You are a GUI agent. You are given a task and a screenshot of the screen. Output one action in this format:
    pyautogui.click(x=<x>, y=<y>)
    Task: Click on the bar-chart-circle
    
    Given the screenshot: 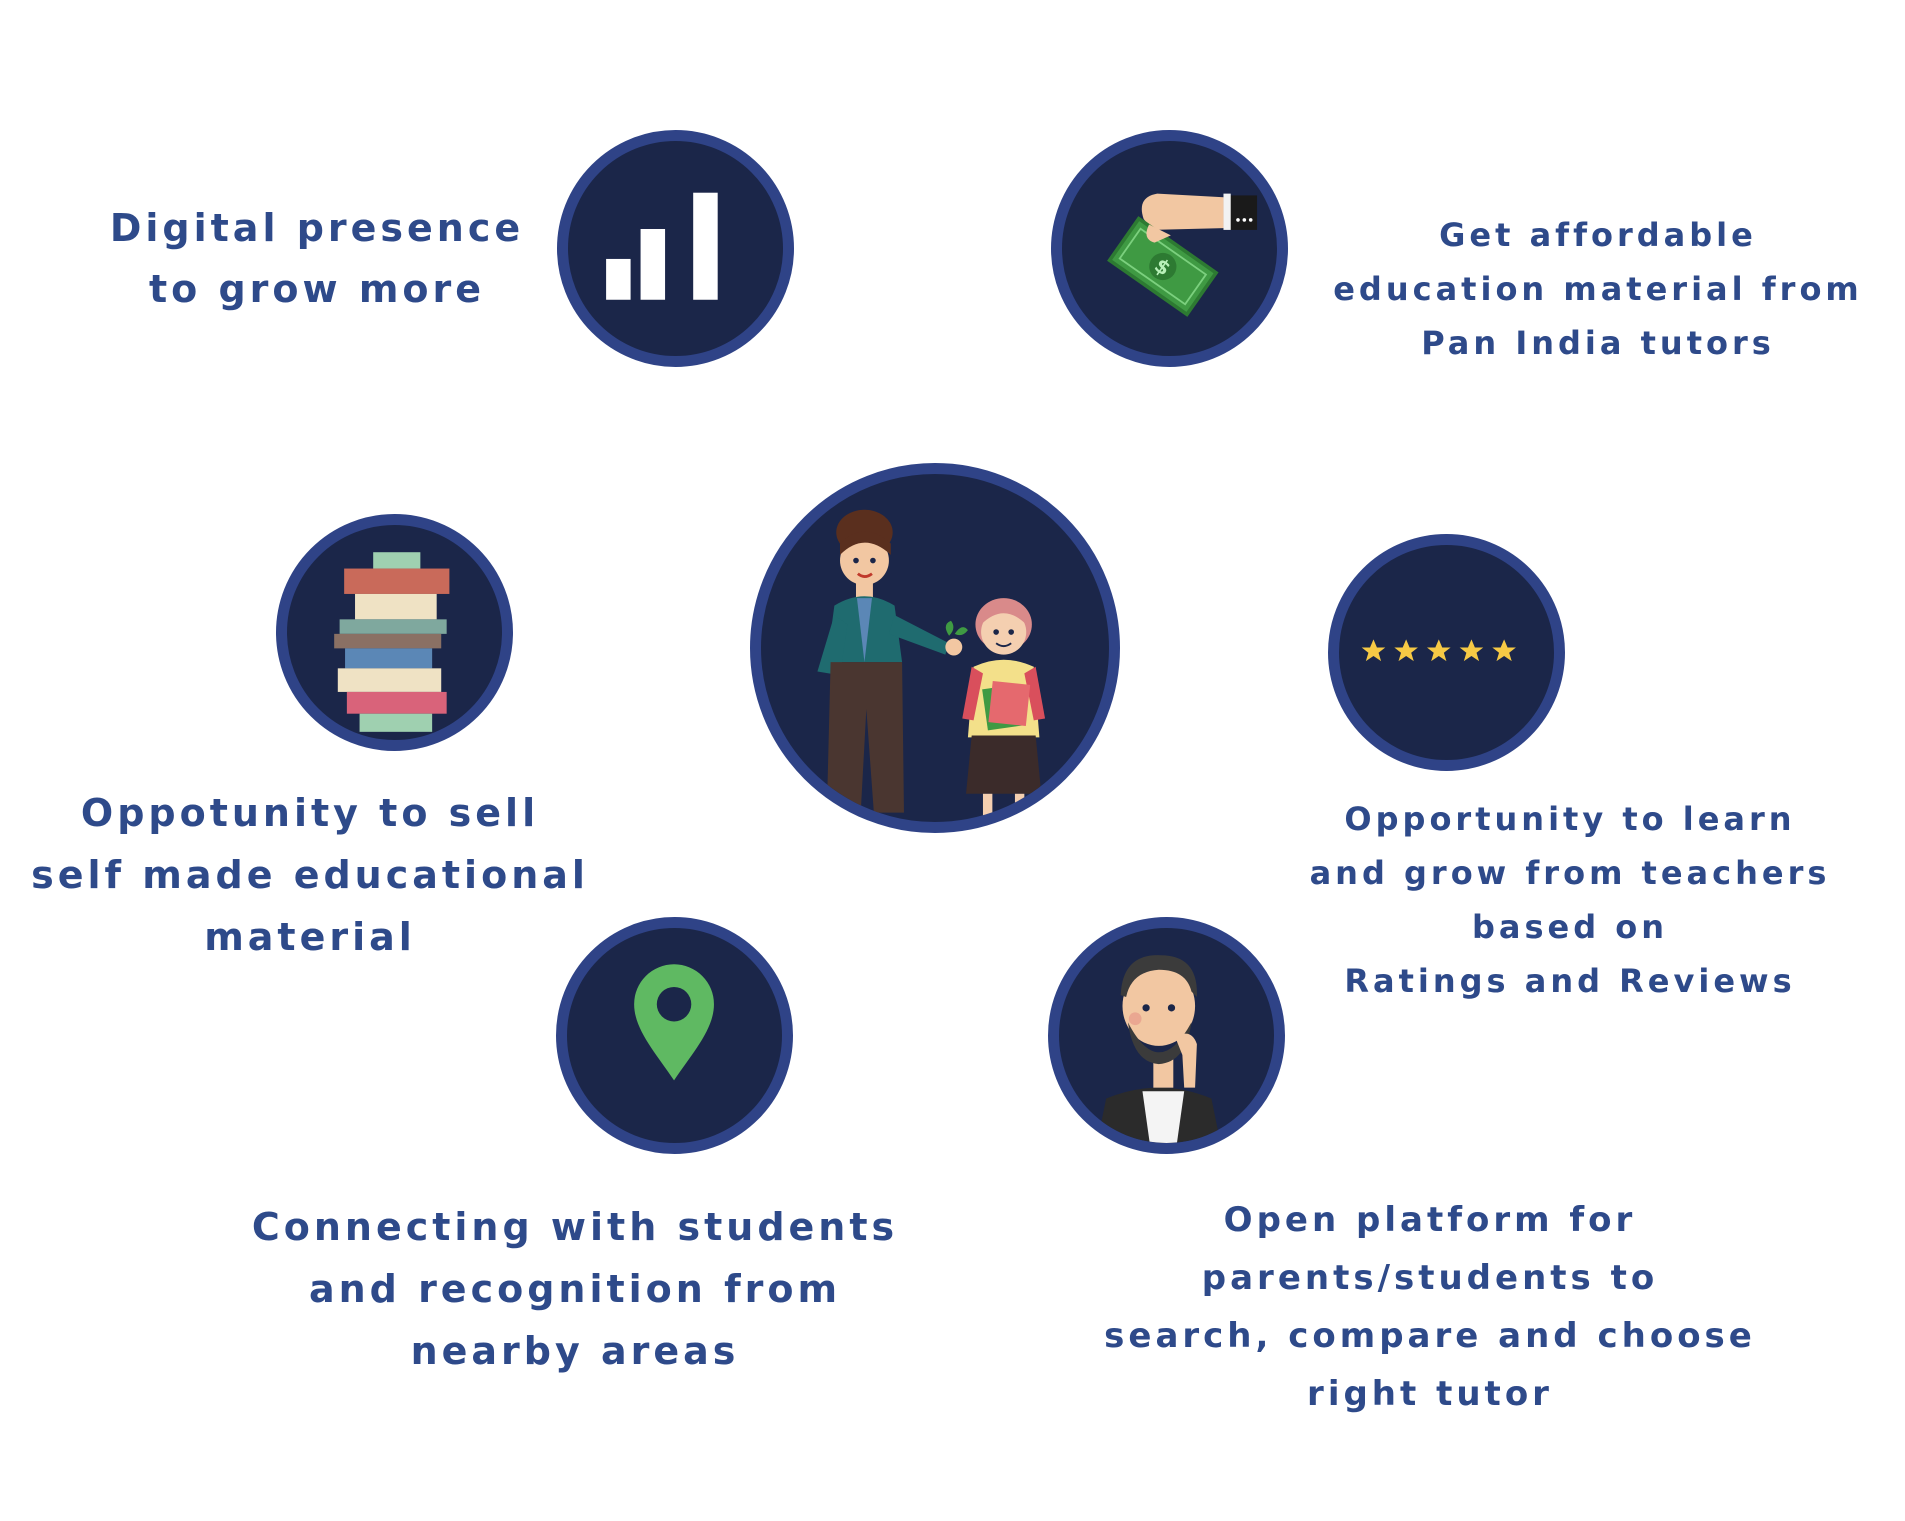 What is the action you would take?
    pyautogui.click(x=675, y=248)
    